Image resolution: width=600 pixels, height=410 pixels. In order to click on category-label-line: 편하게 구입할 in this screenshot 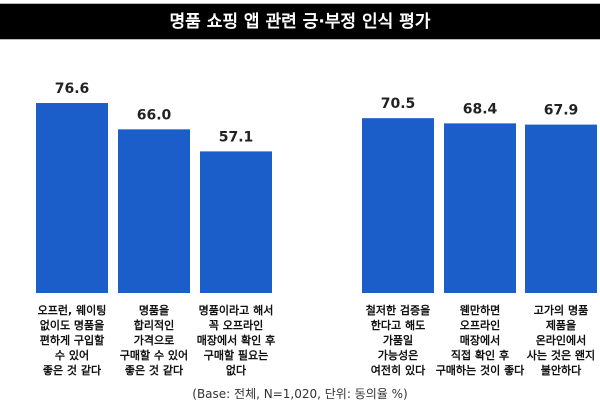, I will do `click(72, 340)`.